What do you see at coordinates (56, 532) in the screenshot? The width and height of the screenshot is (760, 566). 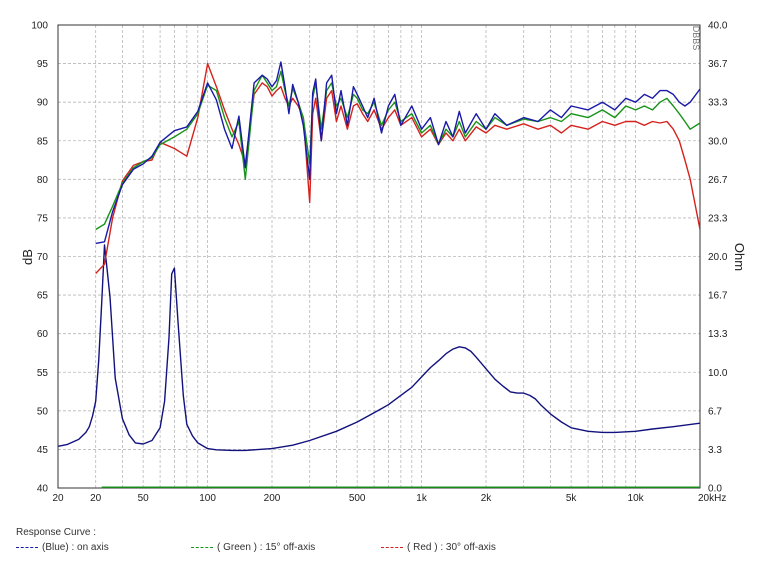 I see `legend-title: Response Curve :` at bounding box center [56, 532].